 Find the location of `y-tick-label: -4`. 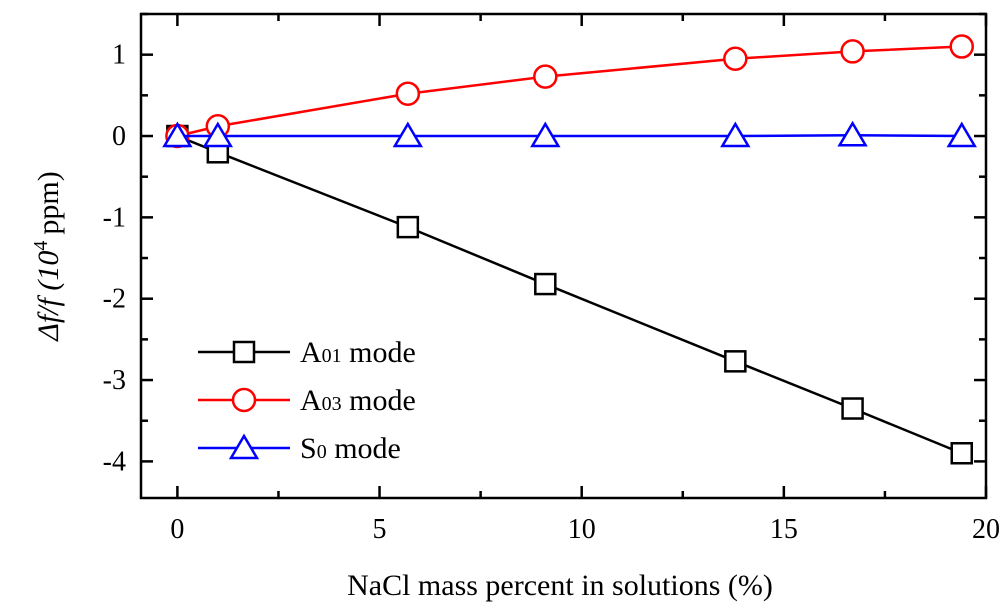

y-tick-label: -4 is located at coordinates (114, 461).